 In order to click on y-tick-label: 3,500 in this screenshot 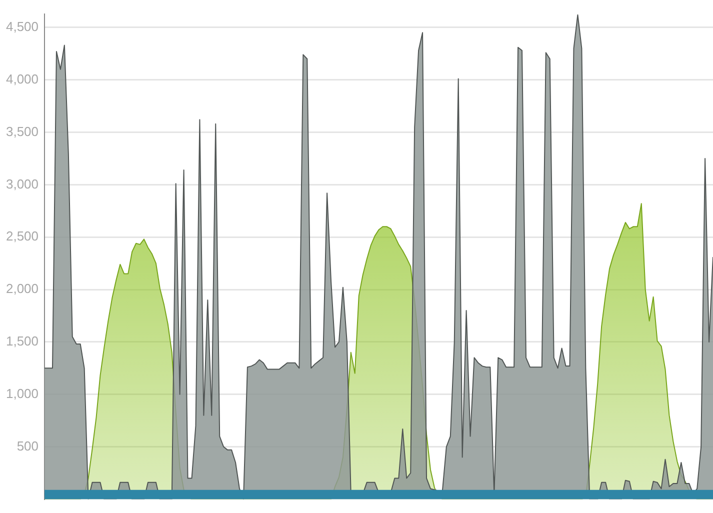, I will do `click(22, 131)`.